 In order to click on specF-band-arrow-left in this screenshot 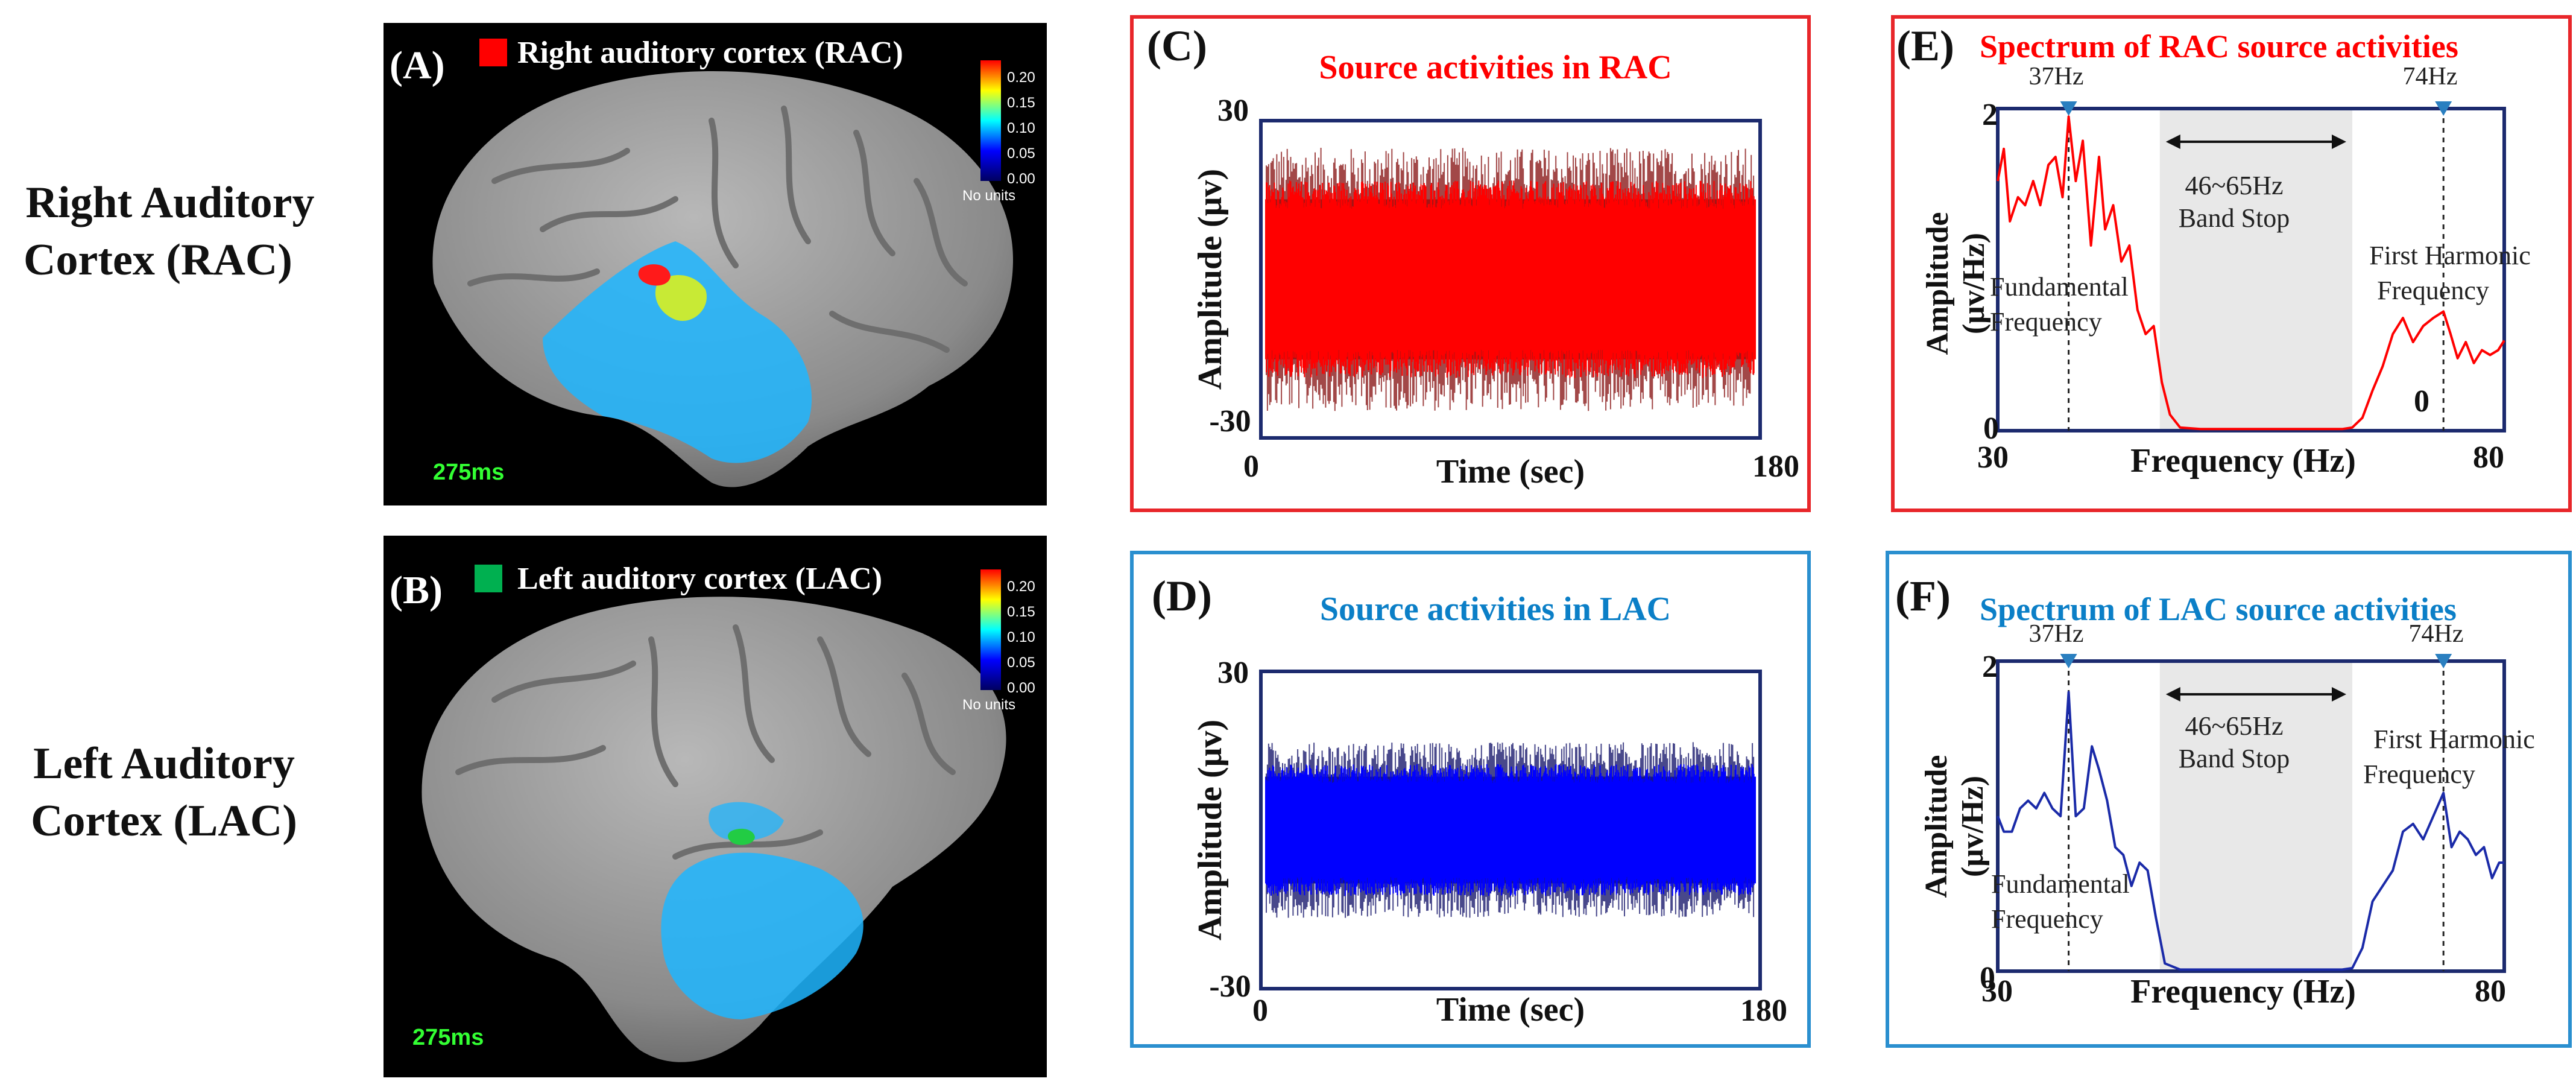, I will do `click(2172, 694)`.